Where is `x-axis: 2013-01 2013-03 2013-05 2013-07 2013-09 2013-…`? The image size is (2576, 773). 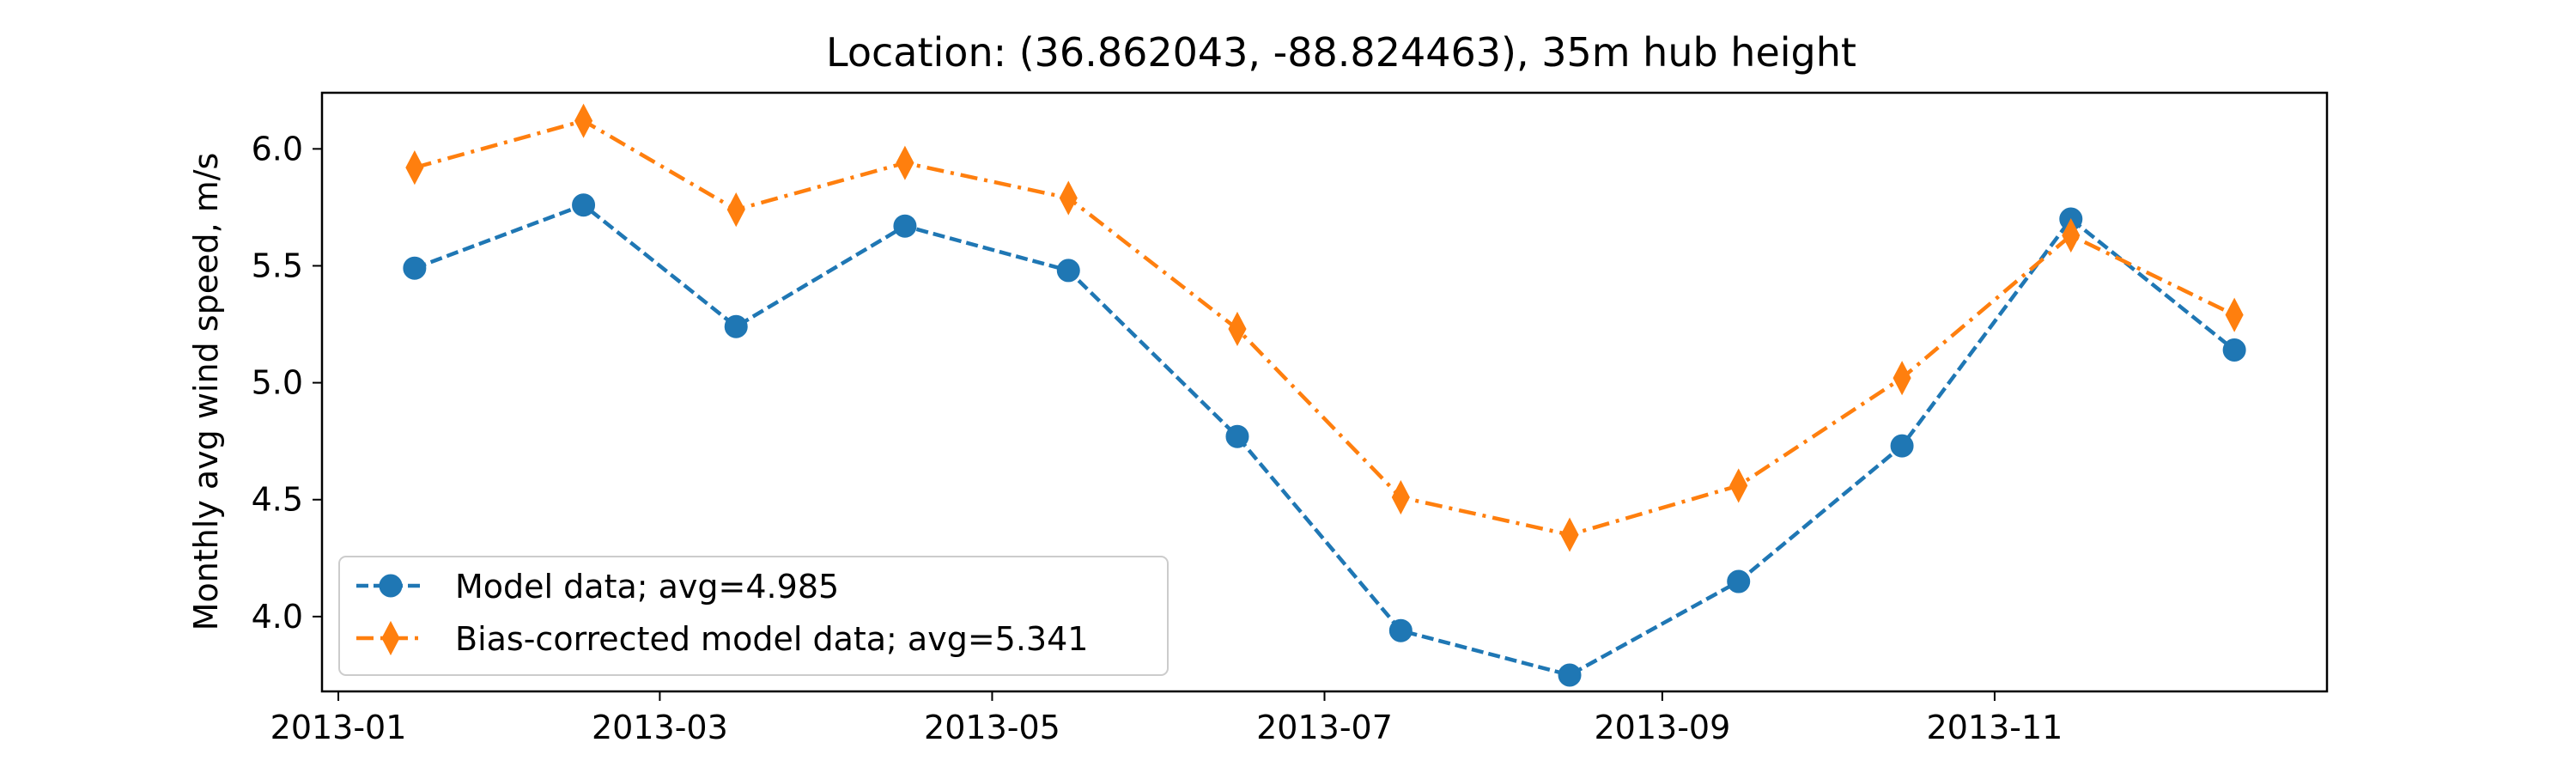
x-axis: 2013-01 2013-03 2013-05 2013-07 2013-09 2013-… is located at coordinates (1166, 718).